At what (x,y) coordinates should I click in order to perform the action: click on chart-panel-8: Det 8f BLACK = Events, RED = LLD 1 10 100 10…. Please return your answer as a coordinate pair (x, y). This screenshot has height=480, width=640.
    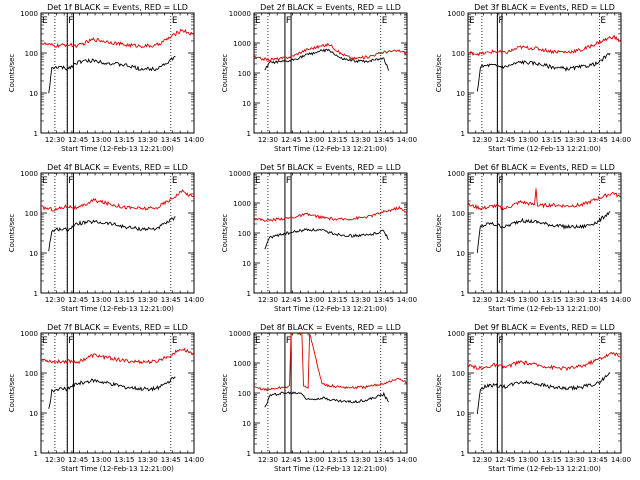
    Looking at the image, I should click on (319, 398).